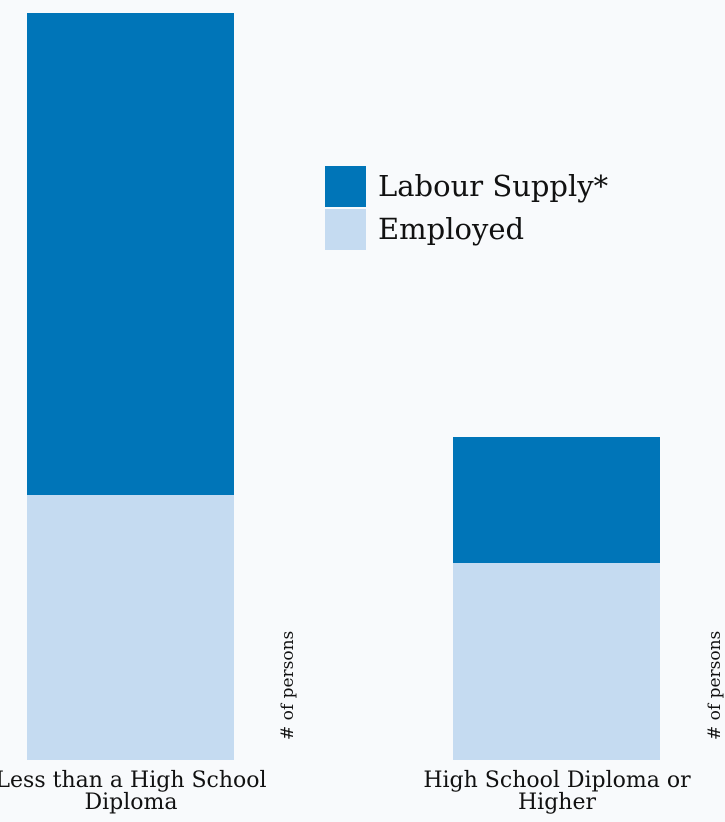 The image size is (725, 822). I want to click on legend-label-labour-supply: Labour Supply*, so click(493, 186).